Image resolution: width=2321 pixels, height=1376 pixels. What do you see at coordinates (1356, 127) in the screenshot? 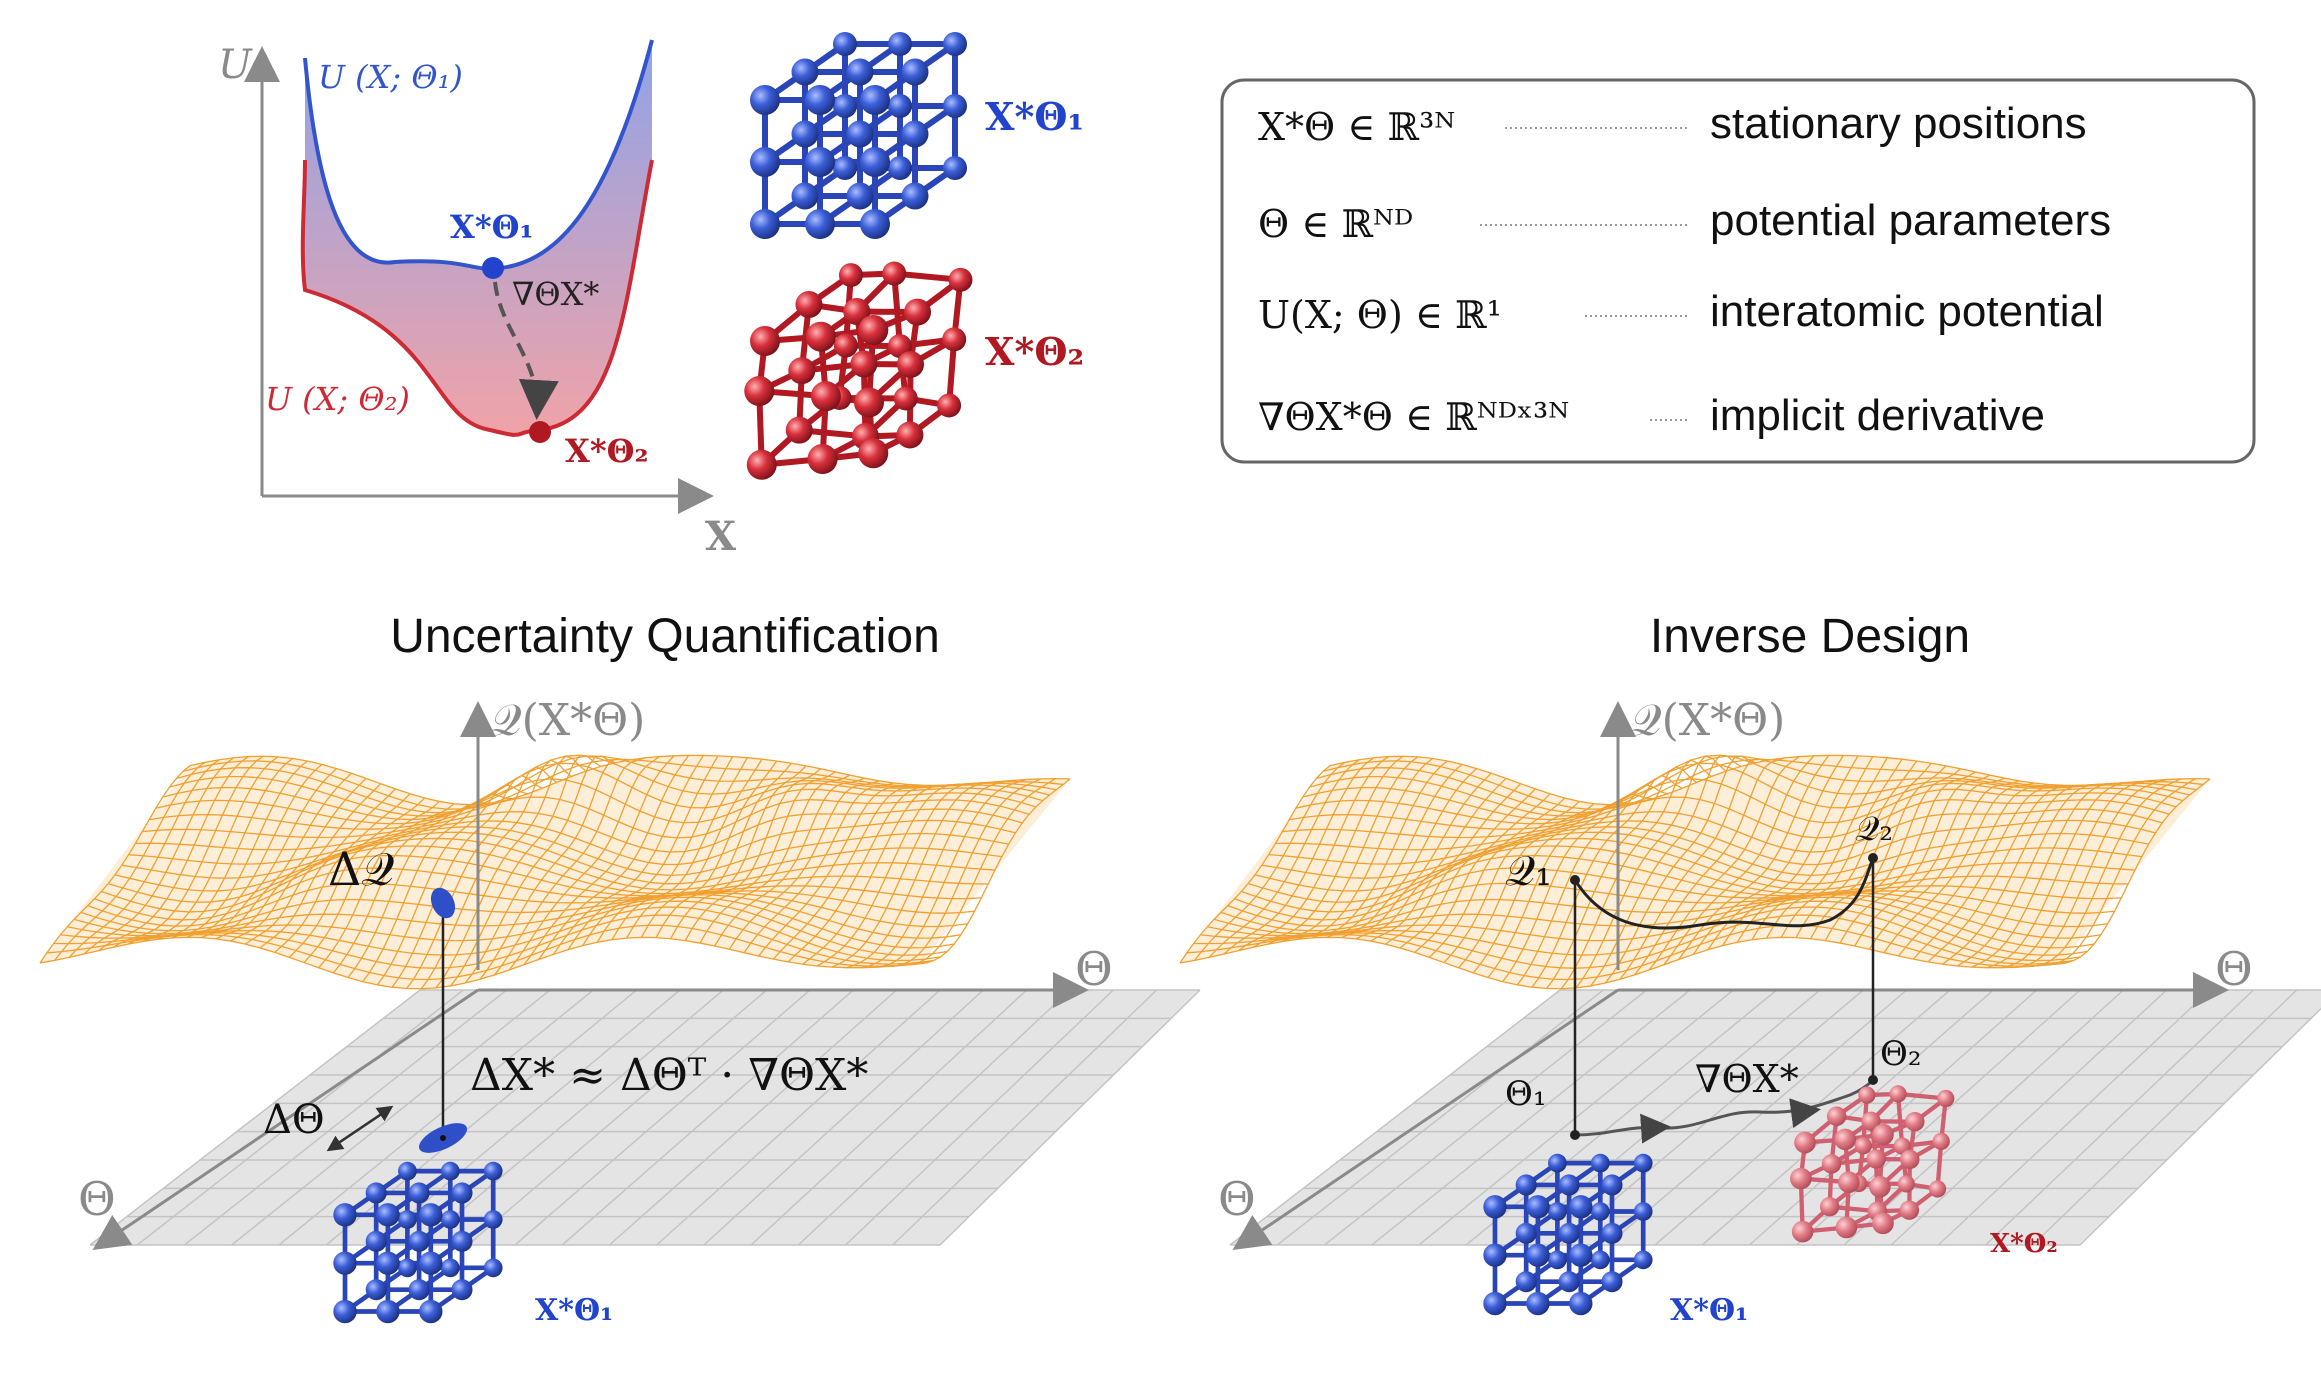
I see `legend-symbol-1: X*Θ ∈ ℝ³ᴺ` at bounding box center [1356, 127].